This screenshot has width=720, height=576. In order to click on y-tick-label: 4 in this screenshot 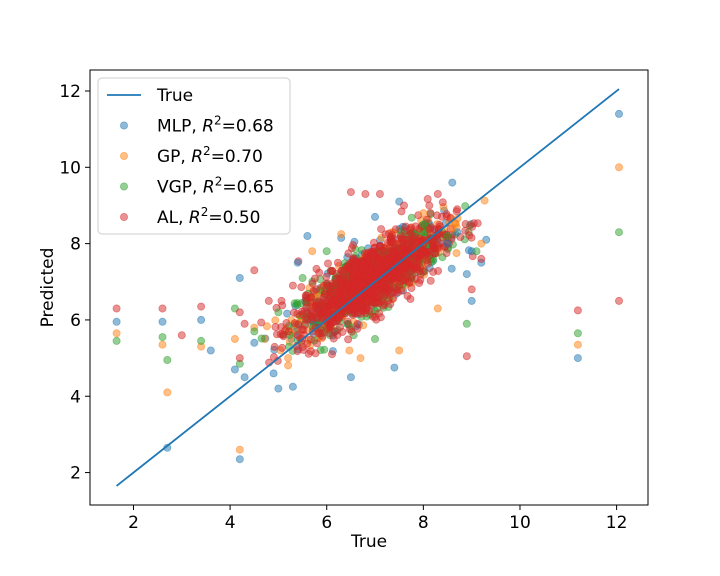, I will do `click(75, 397)`.